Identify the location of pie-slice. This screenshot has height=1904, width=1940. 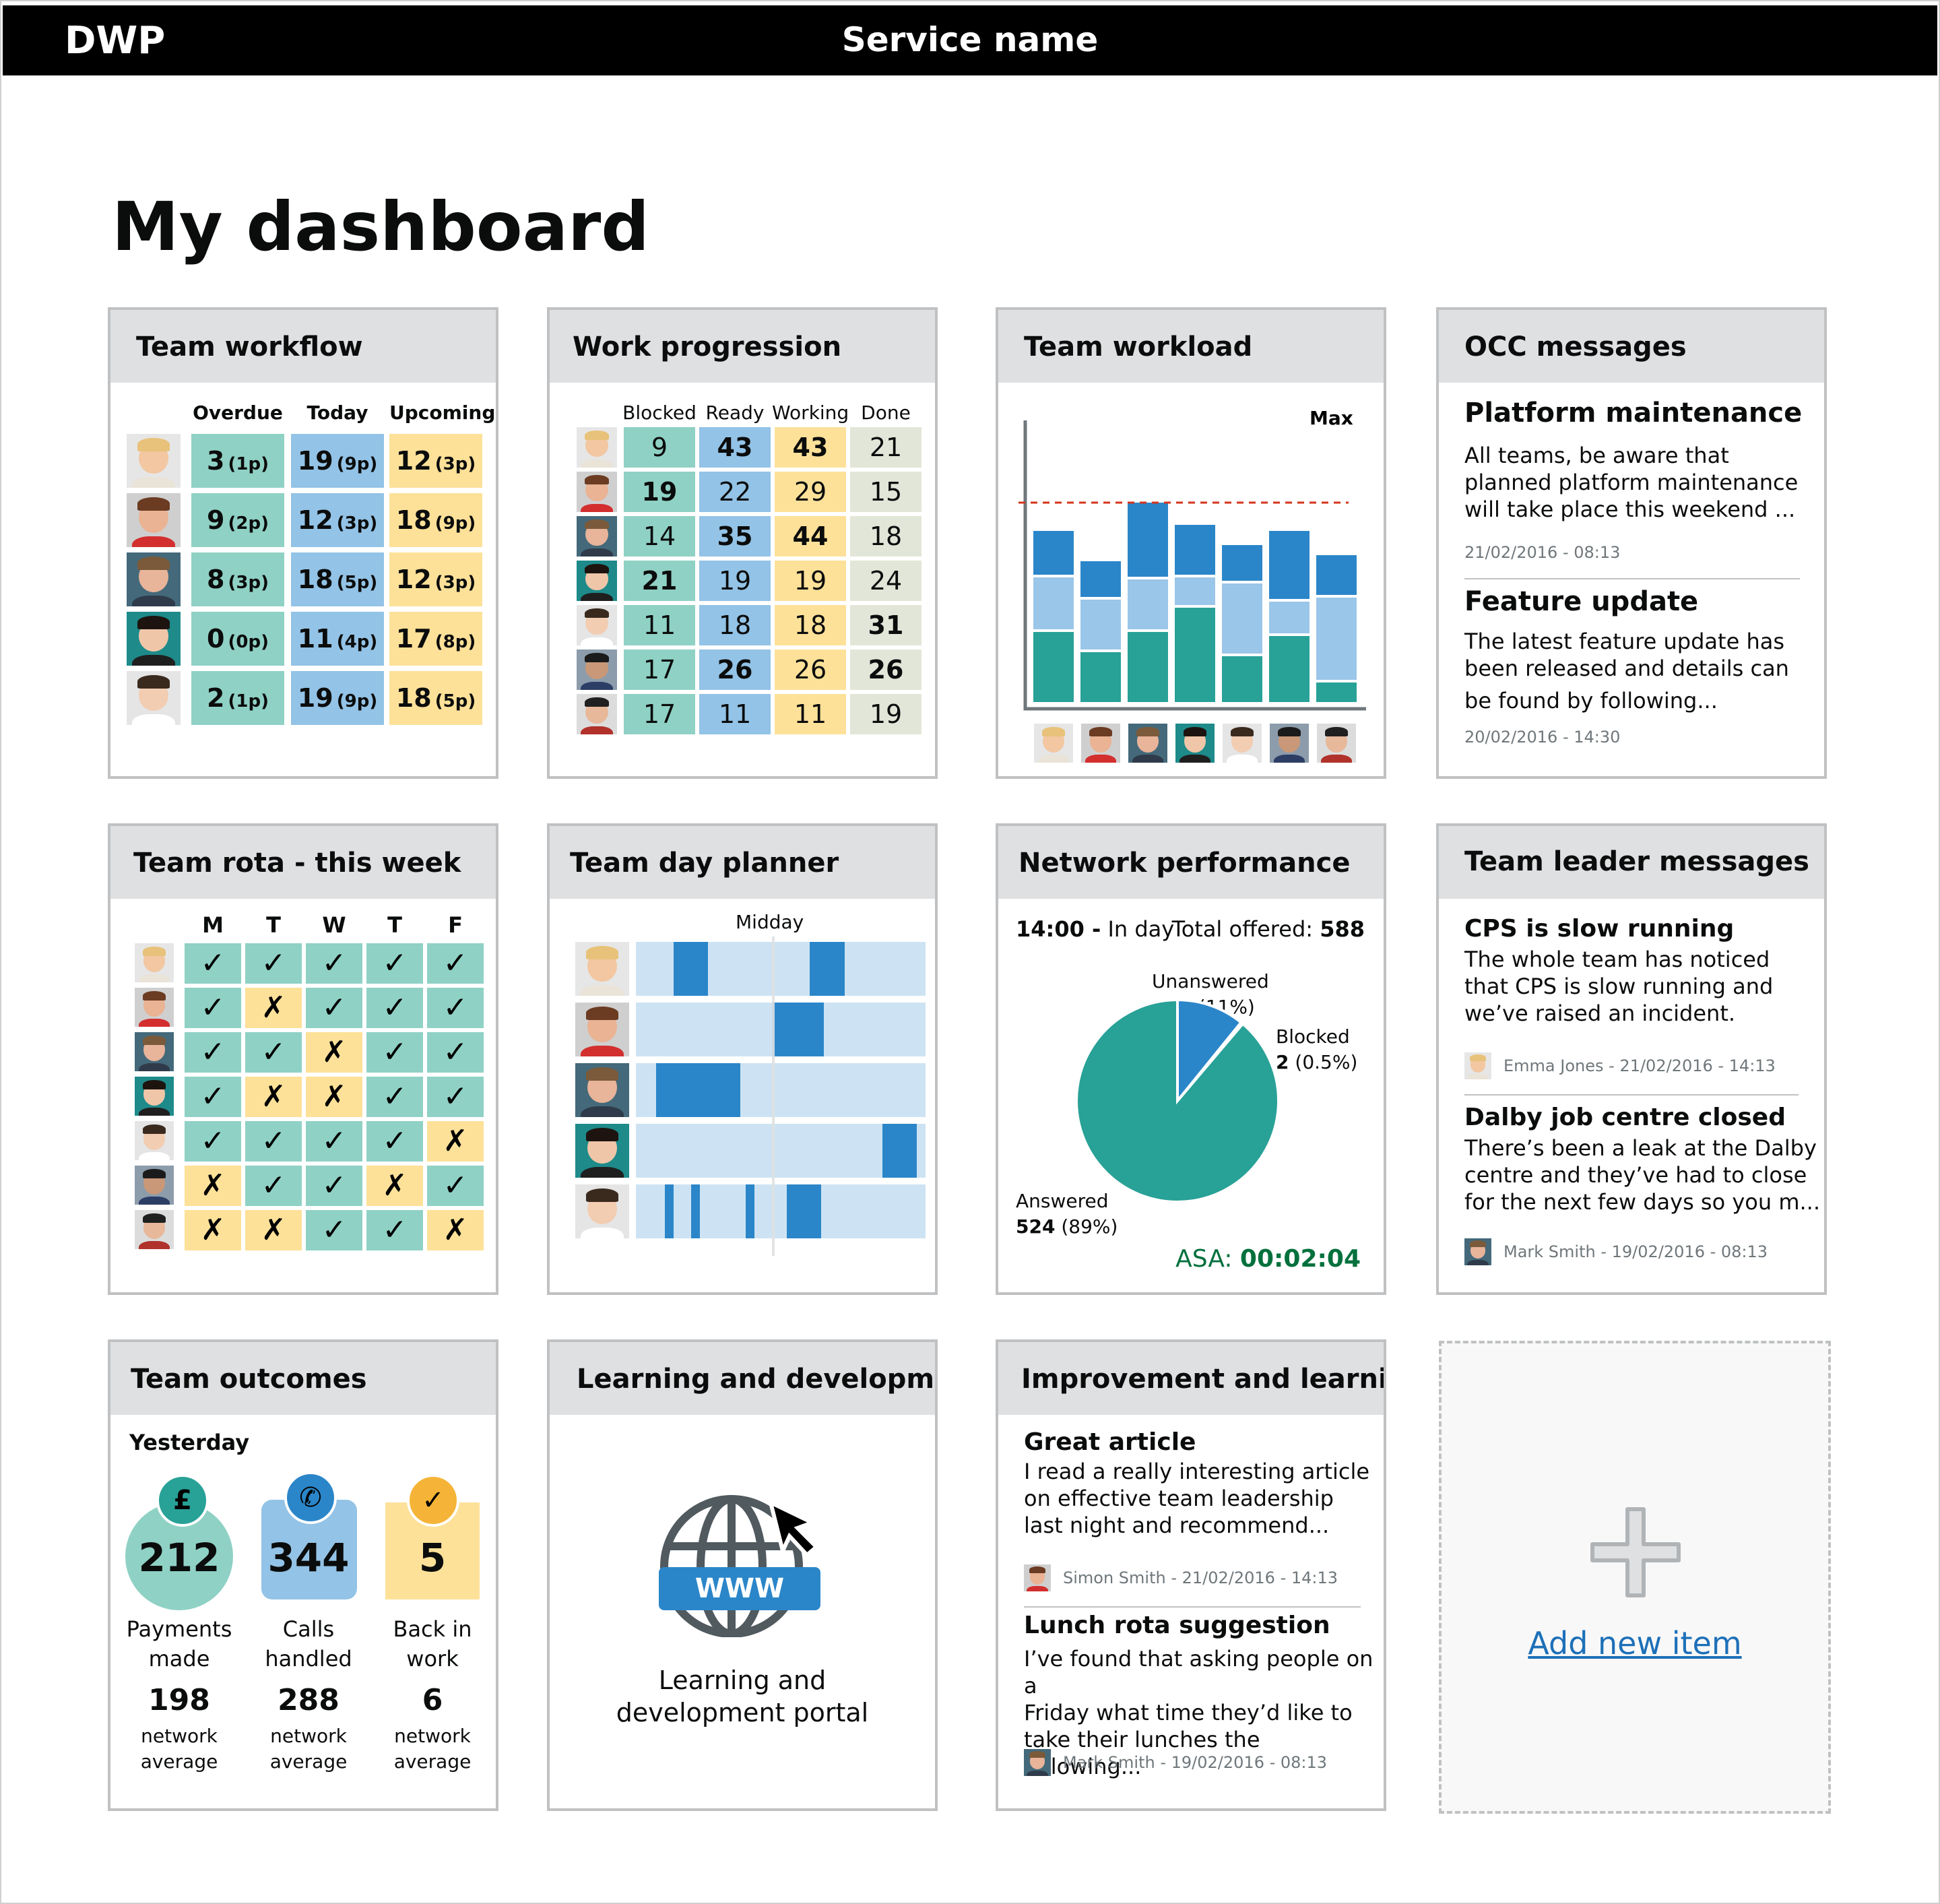
(1210, 1051).